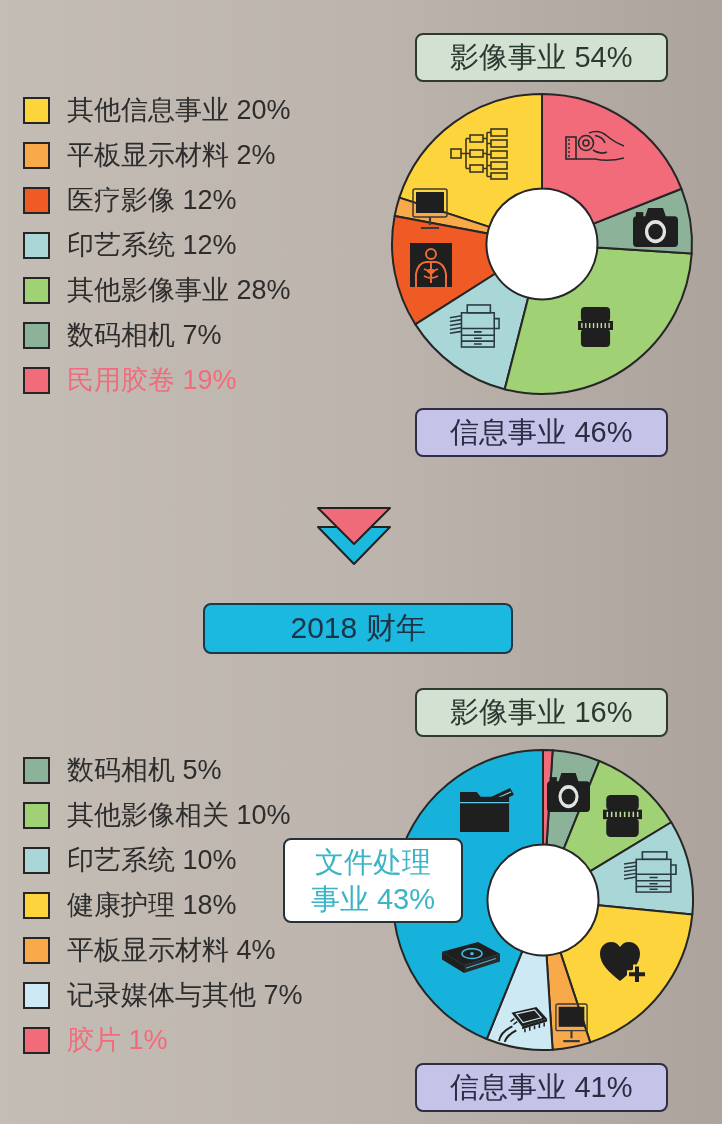  What do you see at coordinates (185, 995) in the screenshot?
I see `legend-label: 记录媒体与其他 7%` at bounding box center [185, 995].